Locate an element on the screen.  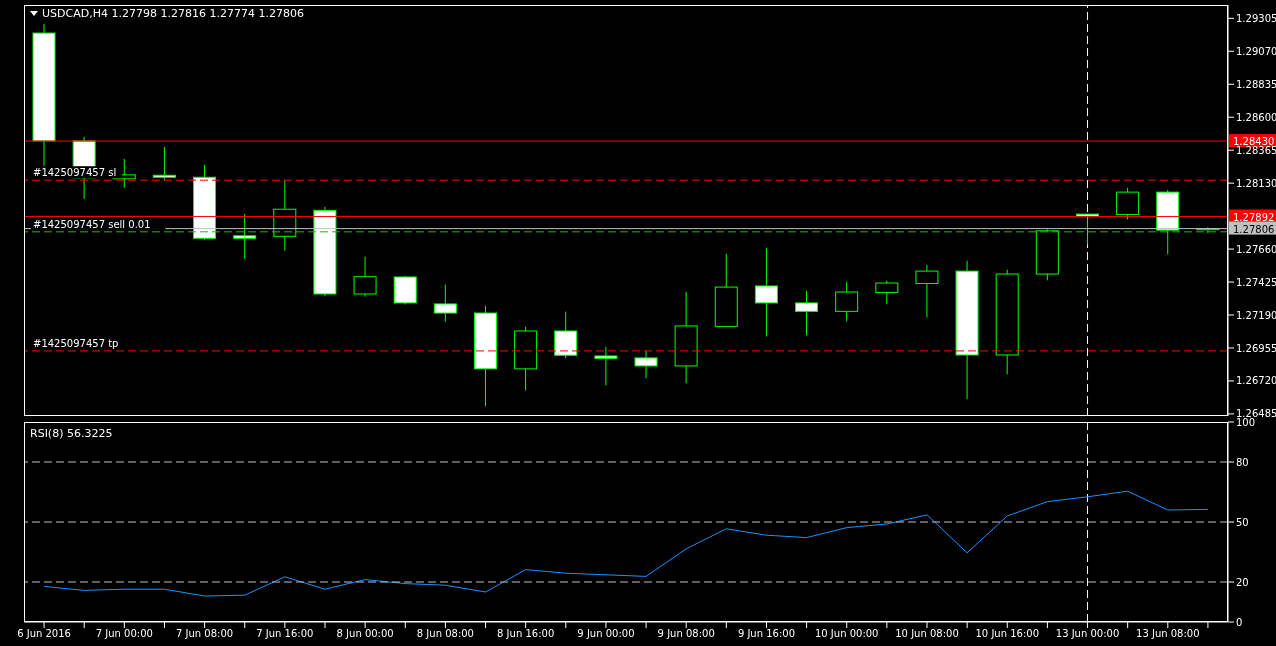
x-tick-label: 8 Jun 16:00 is located at coordinates (526, 634).